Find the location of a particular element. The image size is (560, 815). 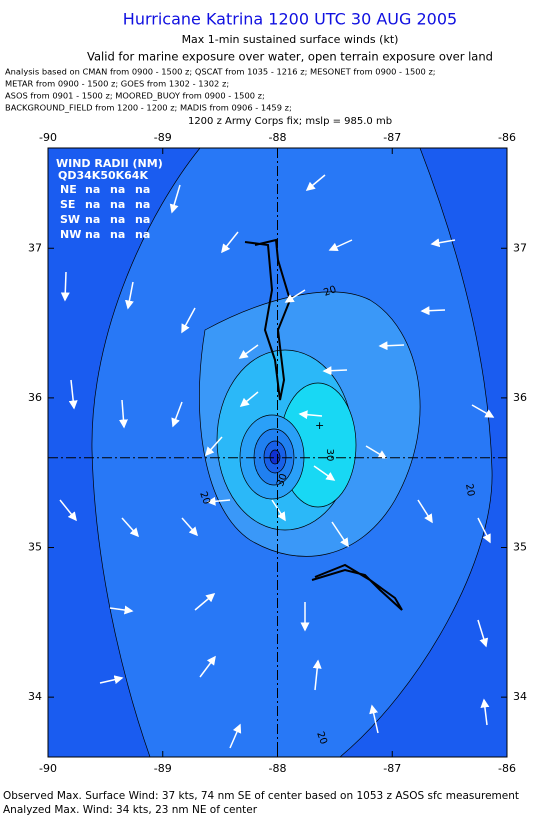

max-wind-marker: + is located at coordinates (319, 425).